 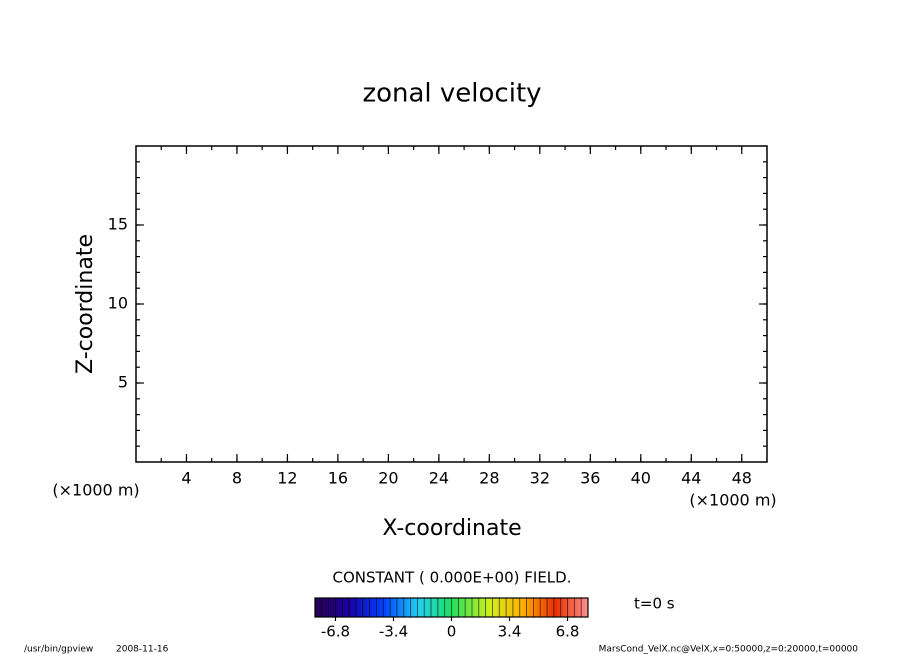 I want to click on y-tick-label: 15, so click(x=118, y=224).